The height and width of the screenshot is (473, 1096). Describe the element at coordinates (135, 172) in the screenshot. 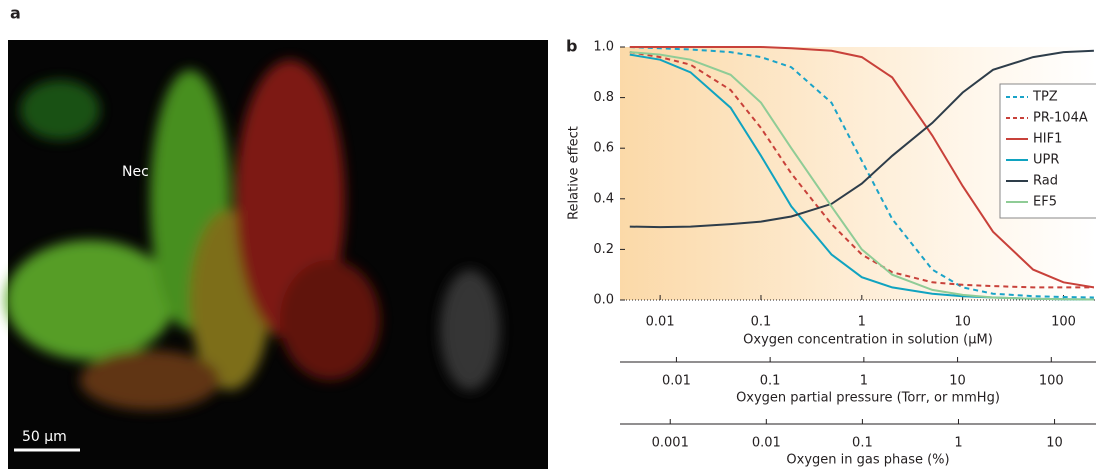

I see `annotation: Nec` at that location.